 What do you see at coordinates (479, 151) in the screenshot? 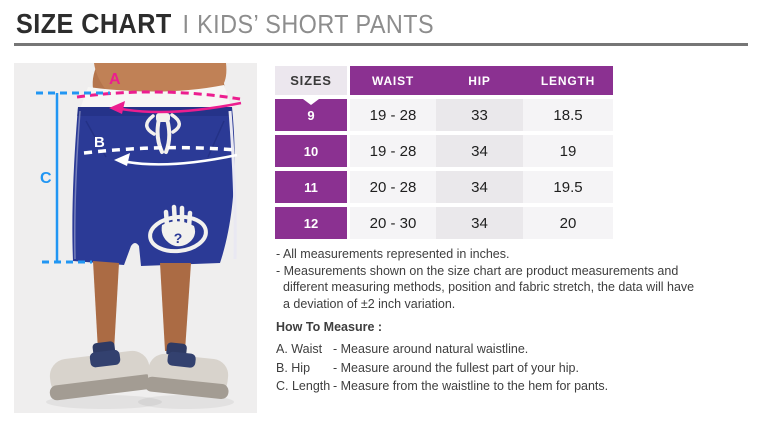
I see `hip-cell-row2: 34` at bounding box center [479, 151].